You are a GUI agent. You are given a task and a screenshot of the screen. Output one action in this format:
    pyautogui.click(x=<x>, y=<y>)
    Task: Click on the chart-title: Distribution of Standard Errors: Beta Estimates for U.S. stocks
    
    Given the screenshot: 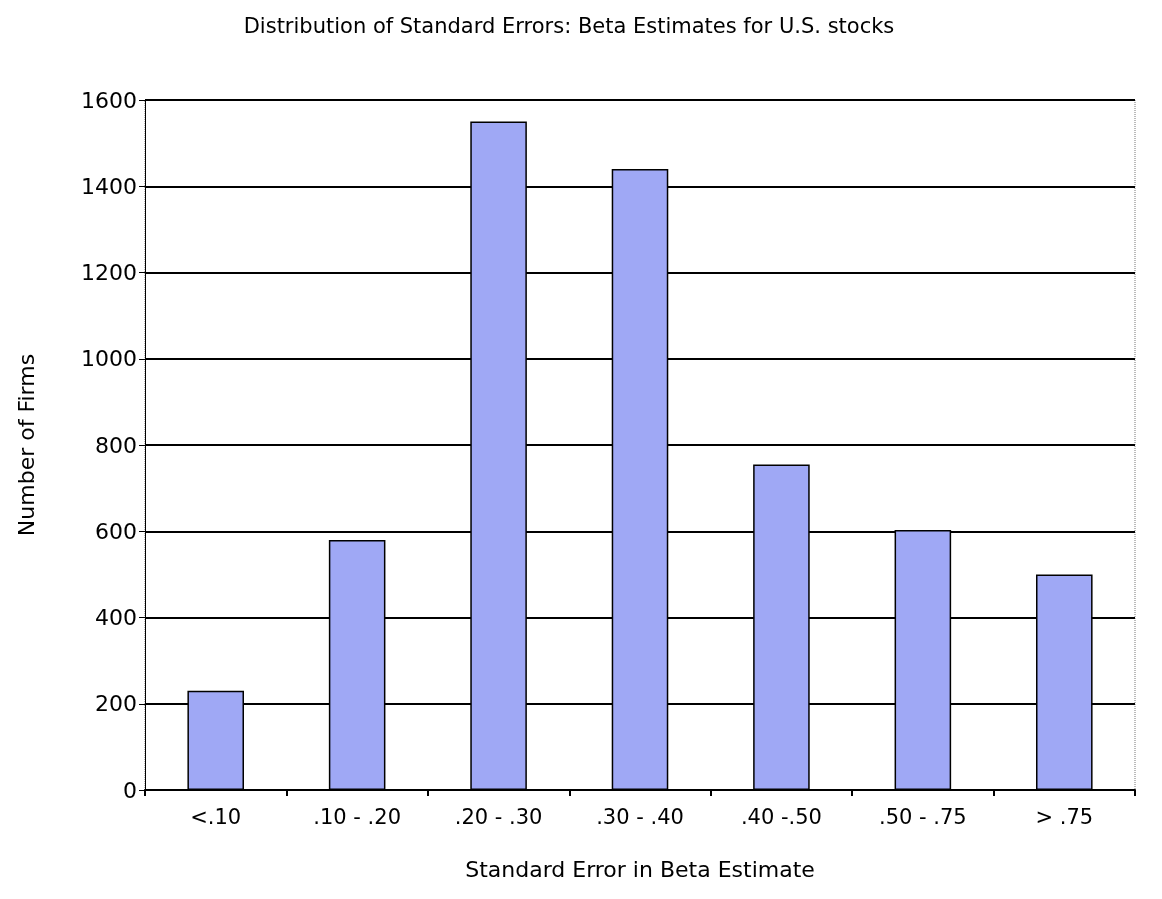 What is the action you would take?
    pyautogui.click(x=569, y=25)
    